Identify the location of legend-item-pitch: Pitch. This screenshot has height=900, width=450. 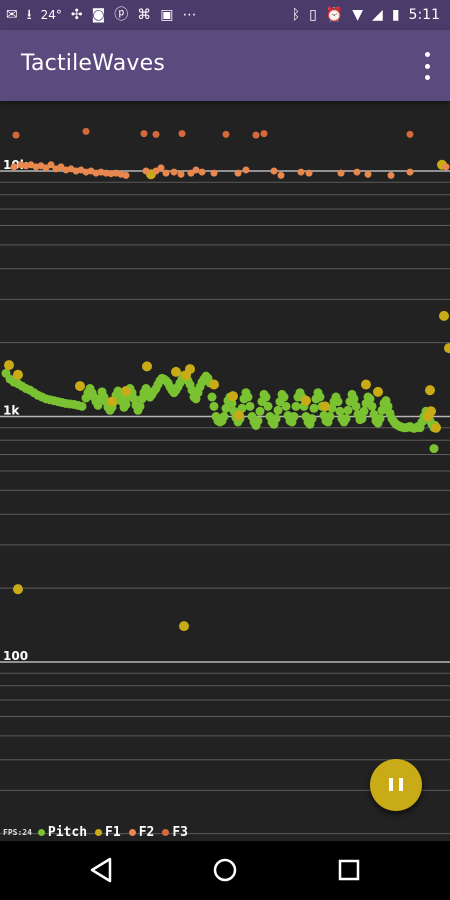
(62, 832).